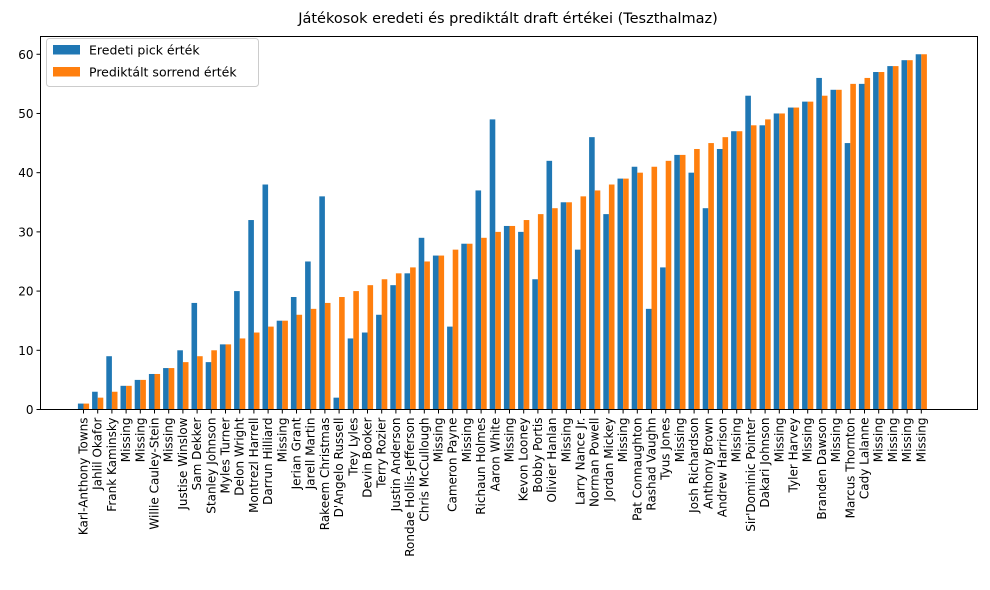 The height and width of the screenshot is (590, 990). Describe the element at coordinates (144, 50) in the screenshot. I see `legend-label: Eredeti pick érték` at that location.